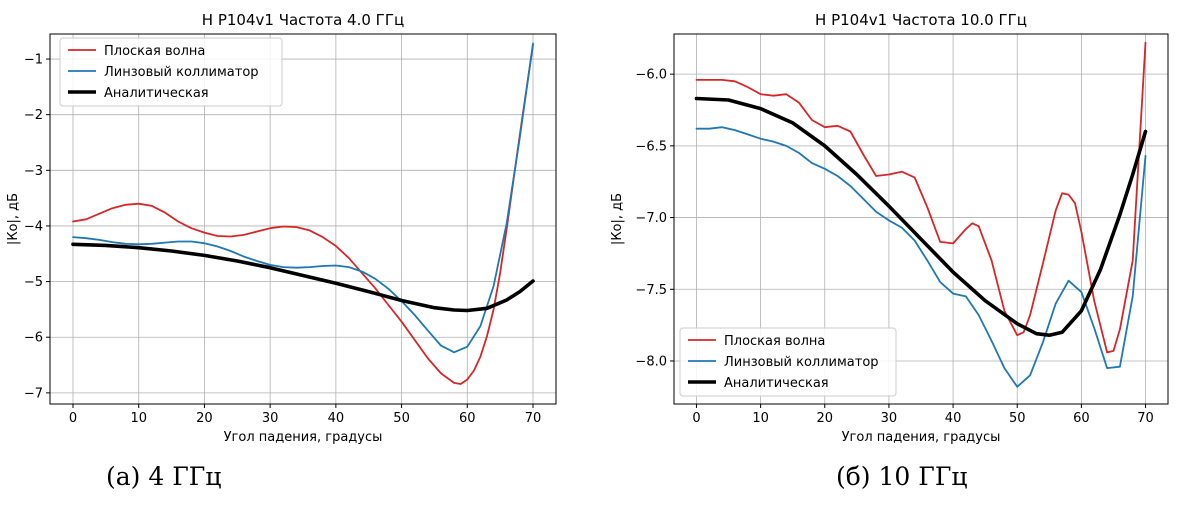 Image resolution: width=1181 pixels, height=505 pixels. What do you see at coordinates (902, 476) in the screenshot?
I see `caption-b: (б) 10 ГГц` at bounding box center [902, 476].